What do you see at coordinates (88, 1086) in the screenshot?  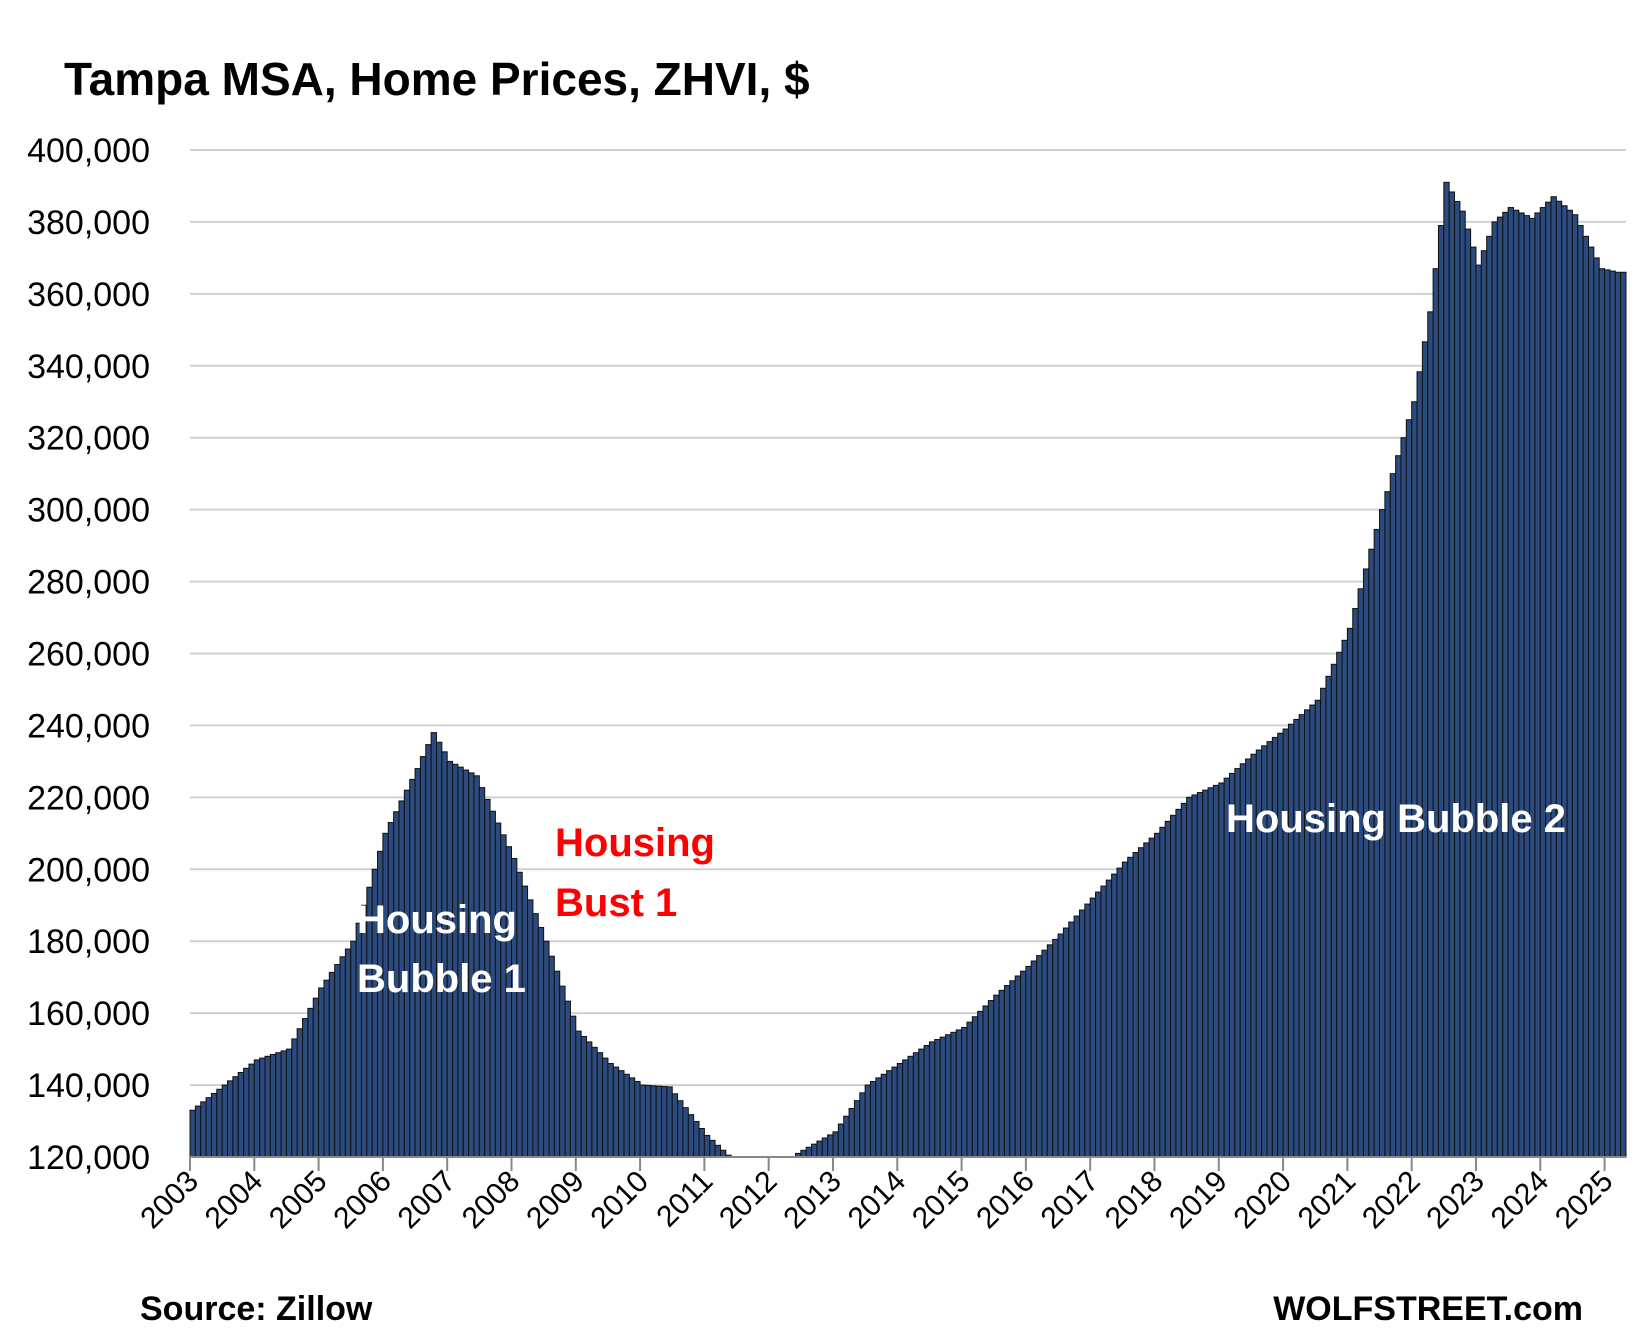 I see `y-tick-label: 140,000` at bounding box center [88, 1086].